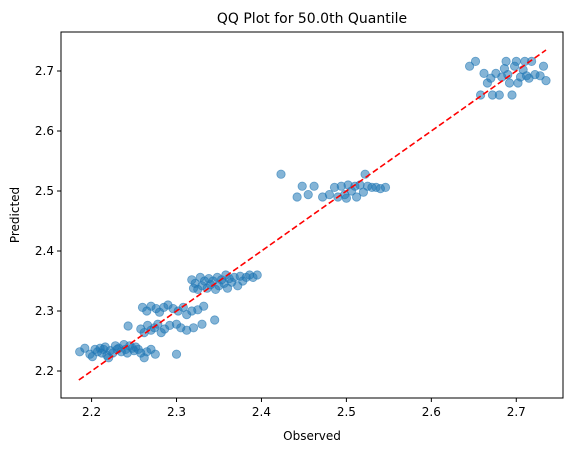 Image resolution: width=567 pixels, height=457 pixels. I want to click on x-tick-label: 2.7, so click(516, 412).